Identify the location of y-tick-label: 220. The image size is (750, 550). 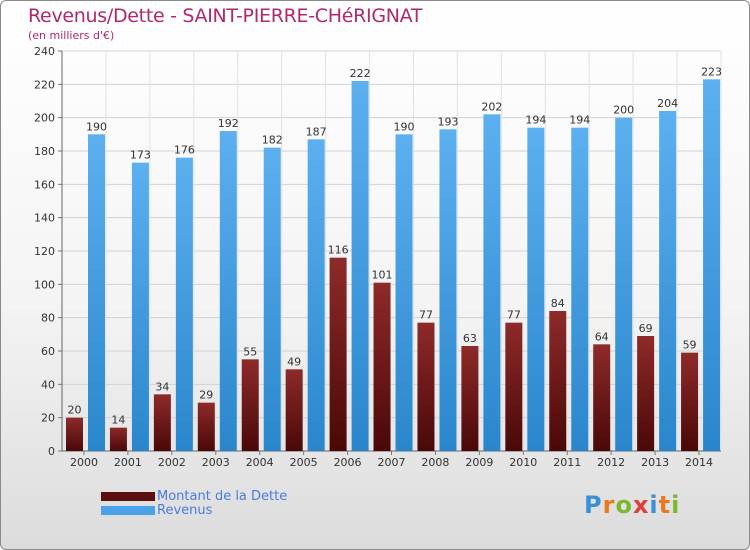
(44, 84).